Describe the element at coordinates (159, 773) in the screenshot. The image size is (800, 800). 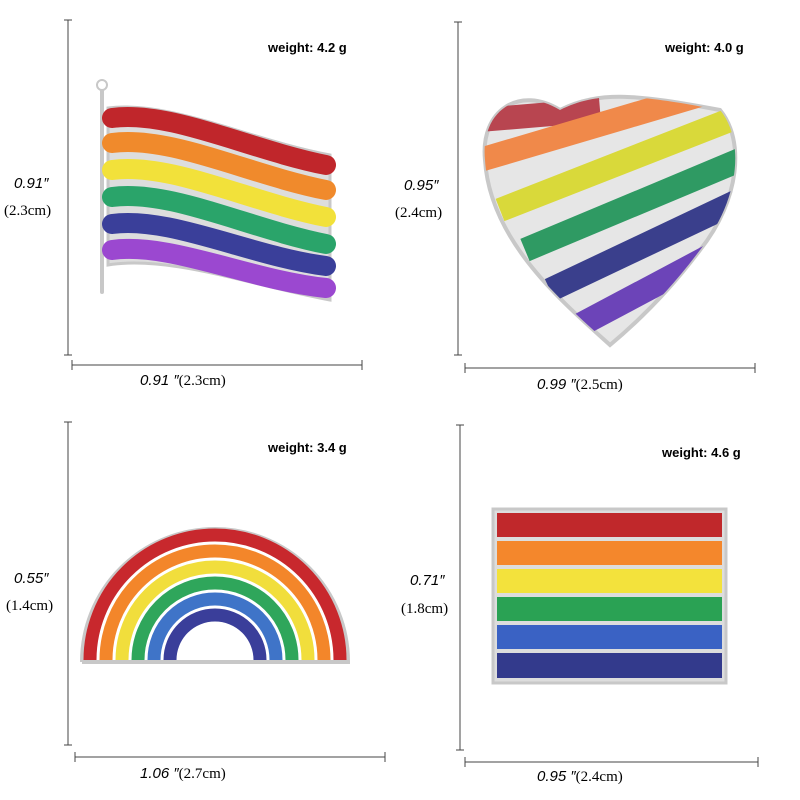
I see `width-inch: 1.06 ″` at that location.